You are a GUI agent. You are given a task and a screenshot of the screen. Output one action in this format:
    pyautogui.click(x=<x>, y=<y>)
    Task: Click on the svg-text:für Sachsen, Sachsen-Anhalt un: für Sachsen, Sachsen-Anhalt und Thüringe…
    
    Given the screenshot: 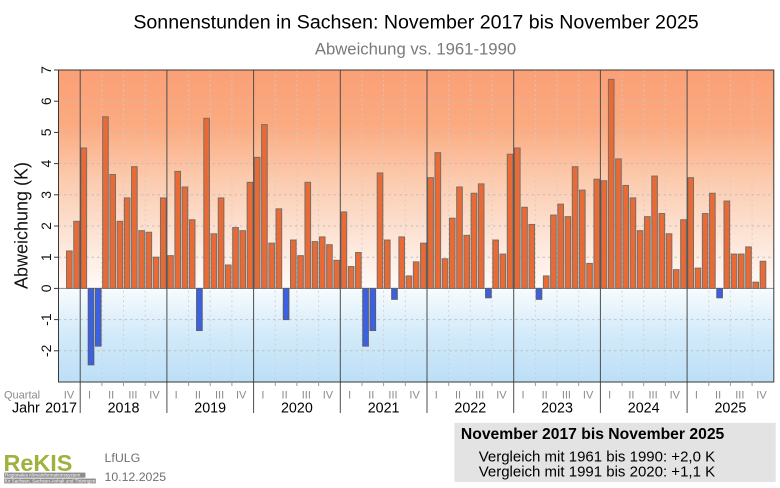 What is the action you would take?
    pyautogui.click(x=50, y=480)
    